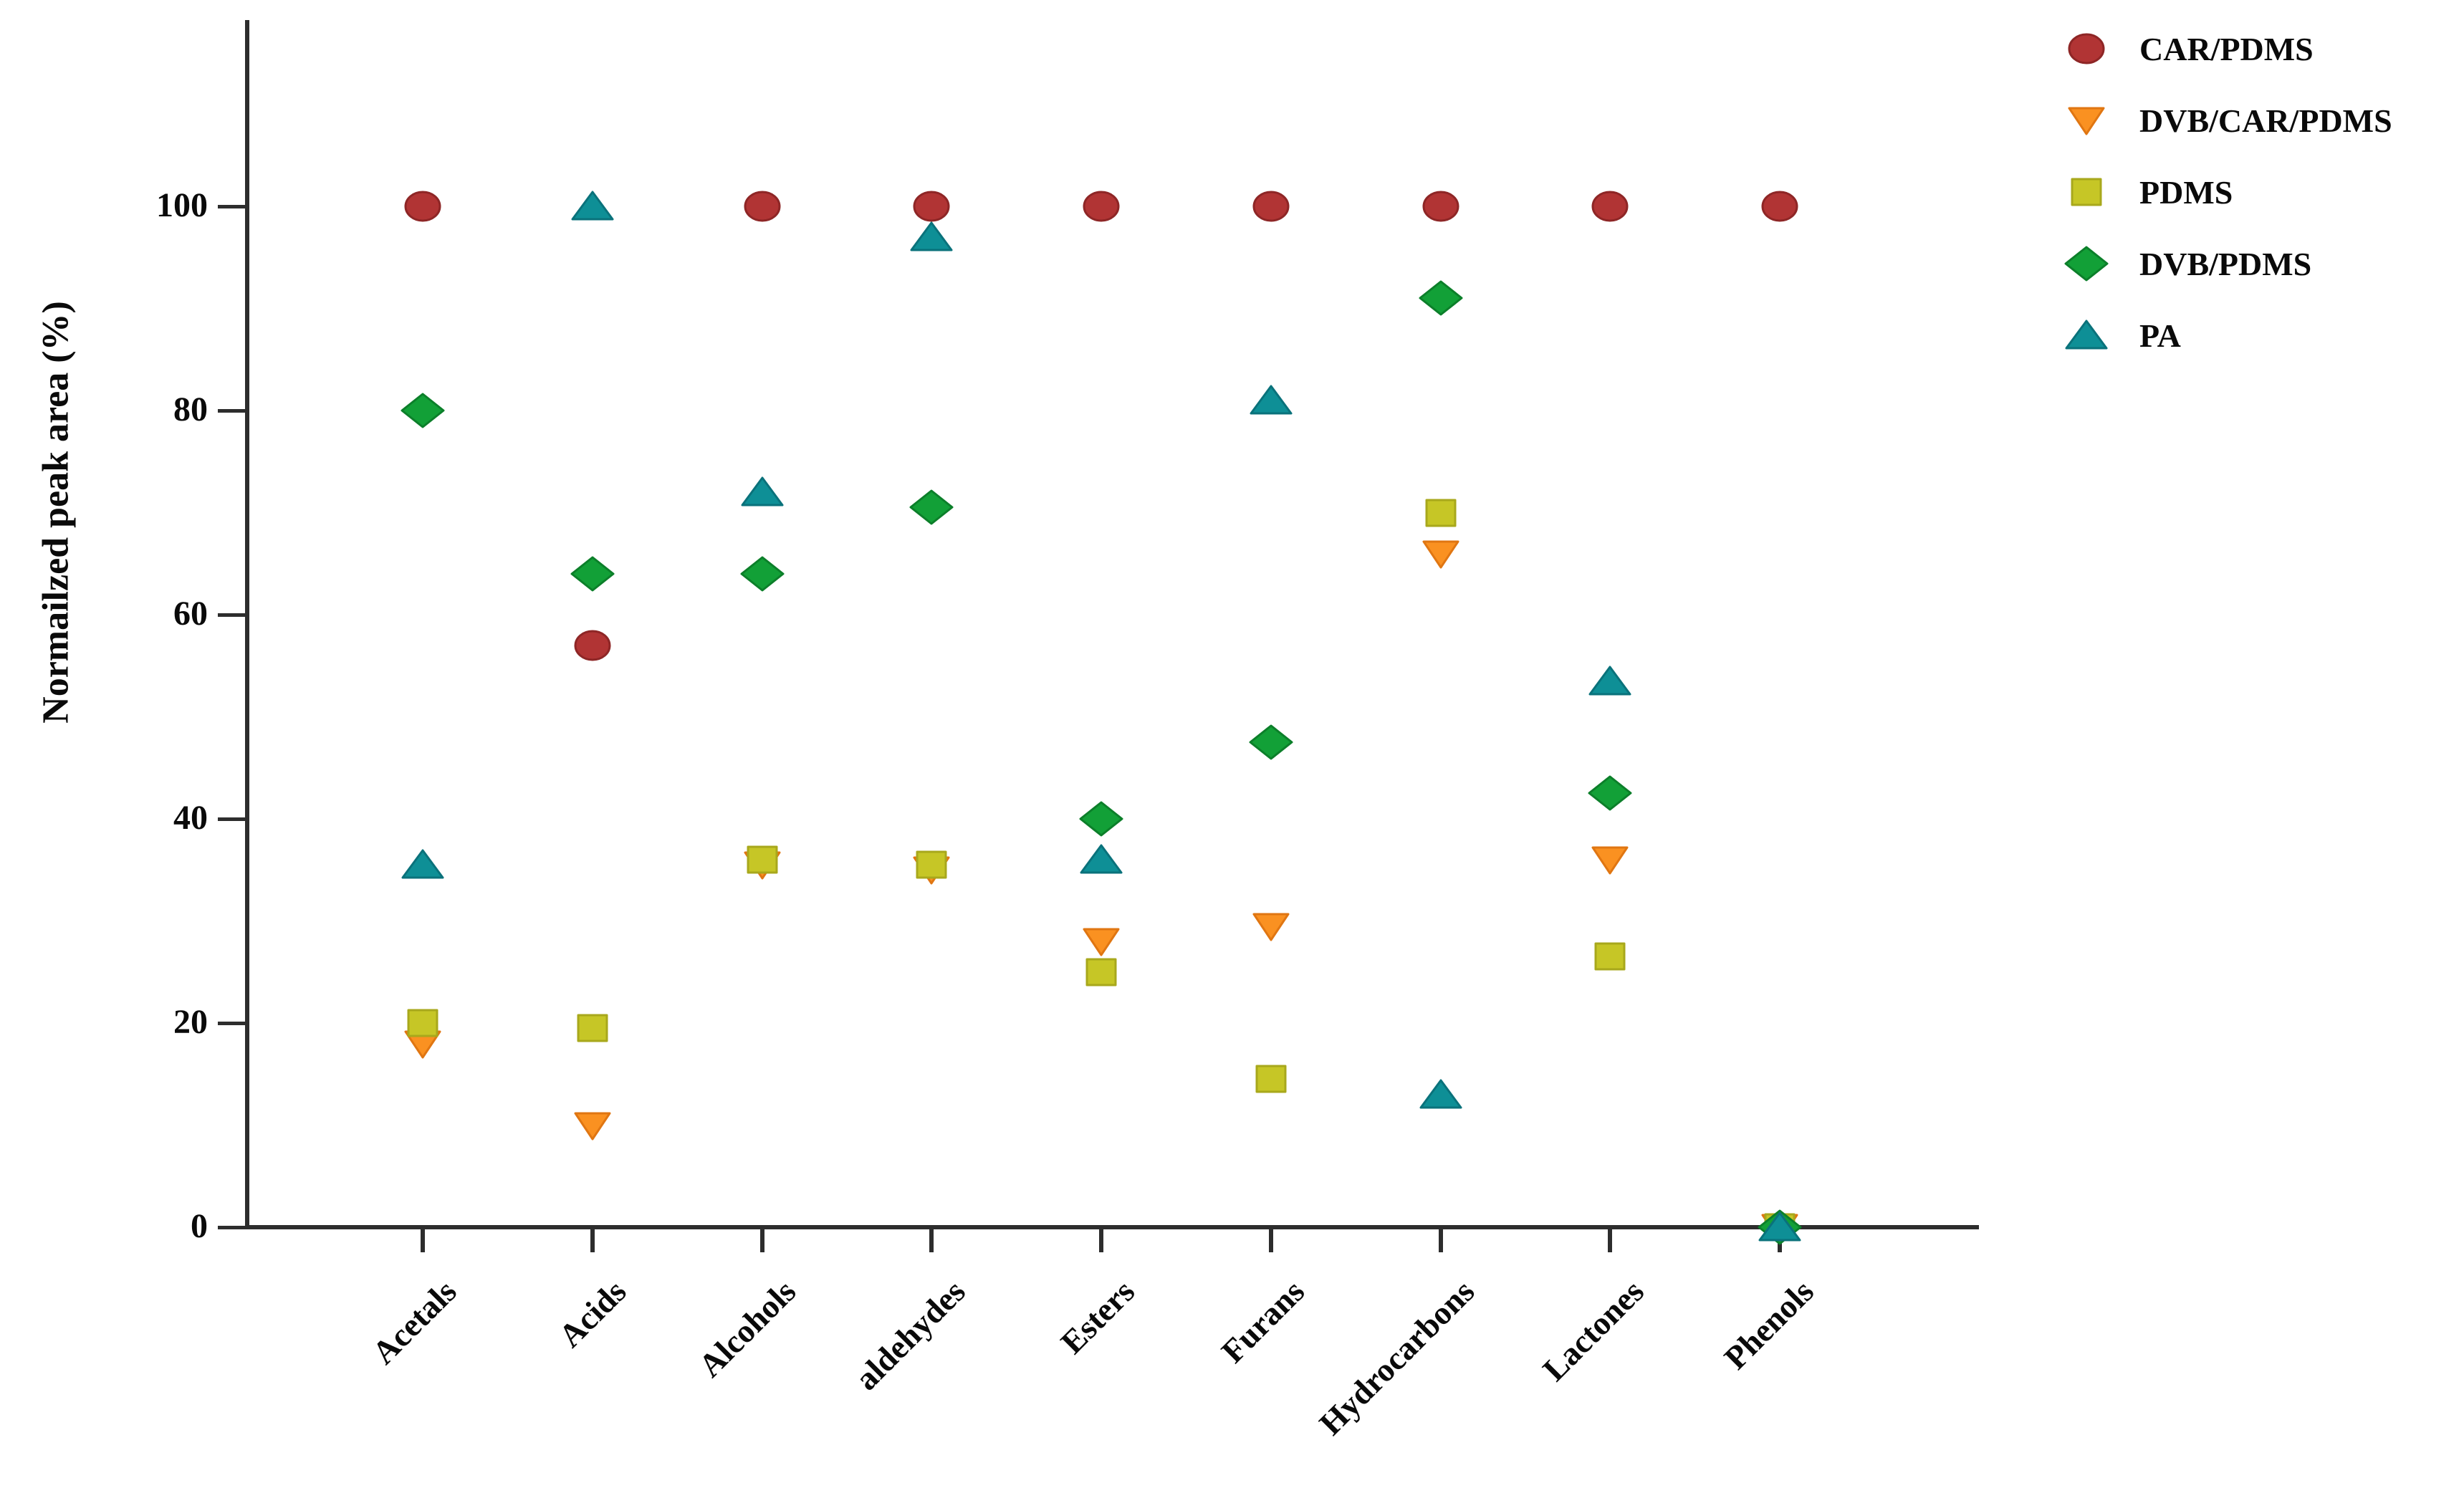 This screenshot has height=1493, width=2464. Describe the element at coordinates (910, 1335) in the screenshot. I see `x-category-label: aldehydes` at that location.